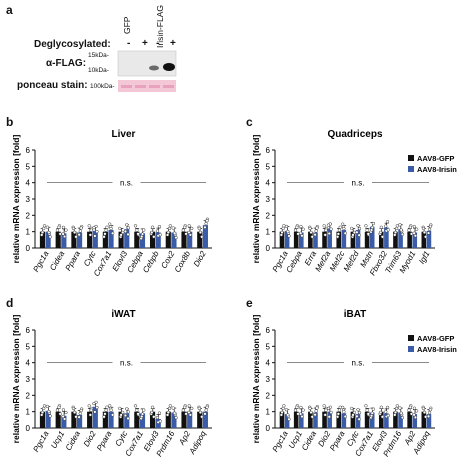  Describe the element at coordinates (102, 86) in the screenshot. I see `marker-100kda: 100kDa-` at that location.